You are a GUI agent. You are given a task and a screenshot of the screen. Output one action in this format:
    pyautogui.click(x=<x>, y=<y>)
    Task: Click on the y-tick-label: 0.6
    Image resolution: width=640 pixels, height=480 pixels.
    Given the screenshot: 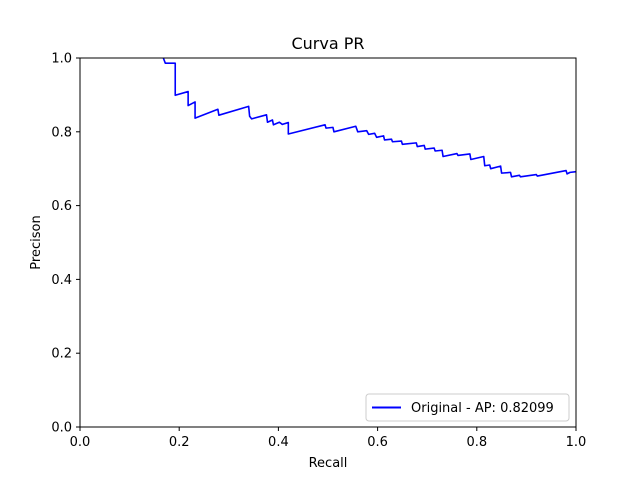 What is the action you would take?
    pyautogui.click(x=61, y=206)
    